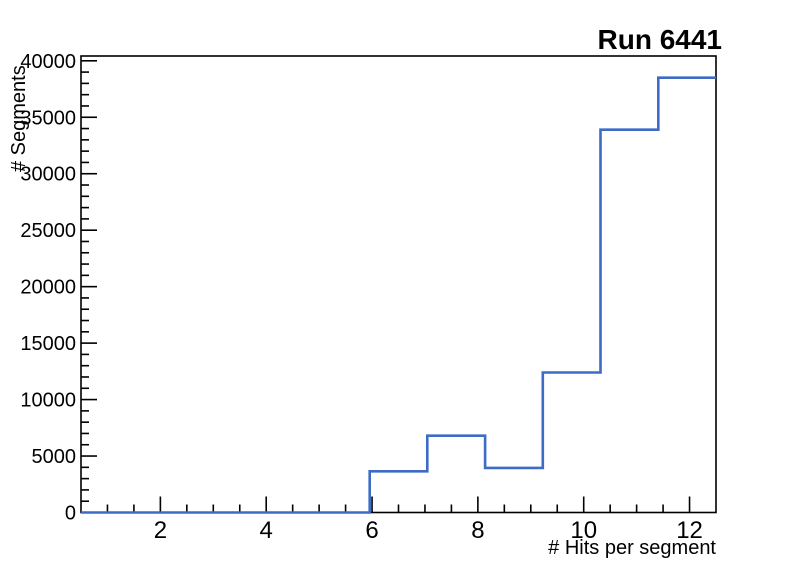 The image size is (796, 572). What do you see at coordinates (266, 530) in the screenshot?
I see `x-tick-label: 4` at bounding box center [266, 530].